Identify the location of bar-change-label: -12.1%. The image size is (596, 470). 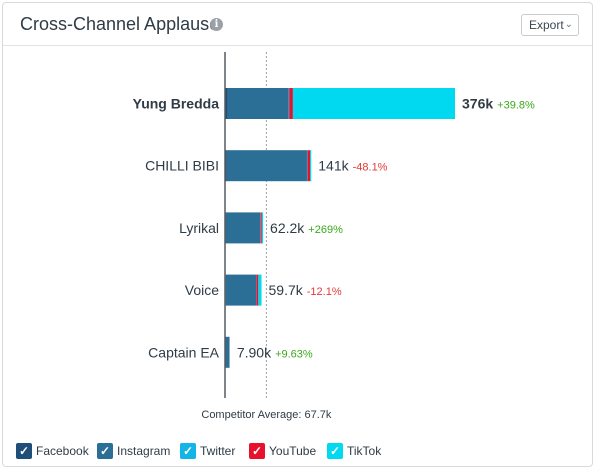
(324, 292).